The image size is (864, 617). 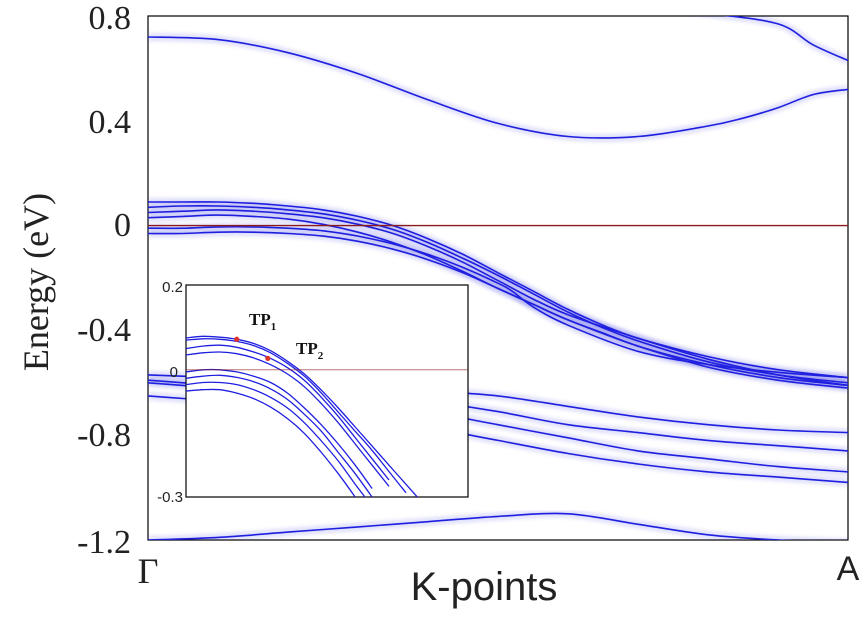 What do you see at coordinates (170, 497) in the screenshot?
I see `inset-y-tick-label: -0.3` at bounding box center [170, 497].